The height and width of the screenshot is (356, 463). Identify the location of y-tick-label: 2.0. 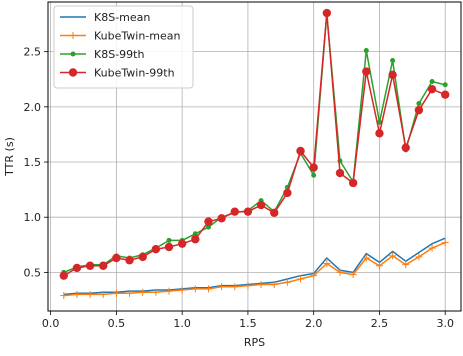
(33, 107).